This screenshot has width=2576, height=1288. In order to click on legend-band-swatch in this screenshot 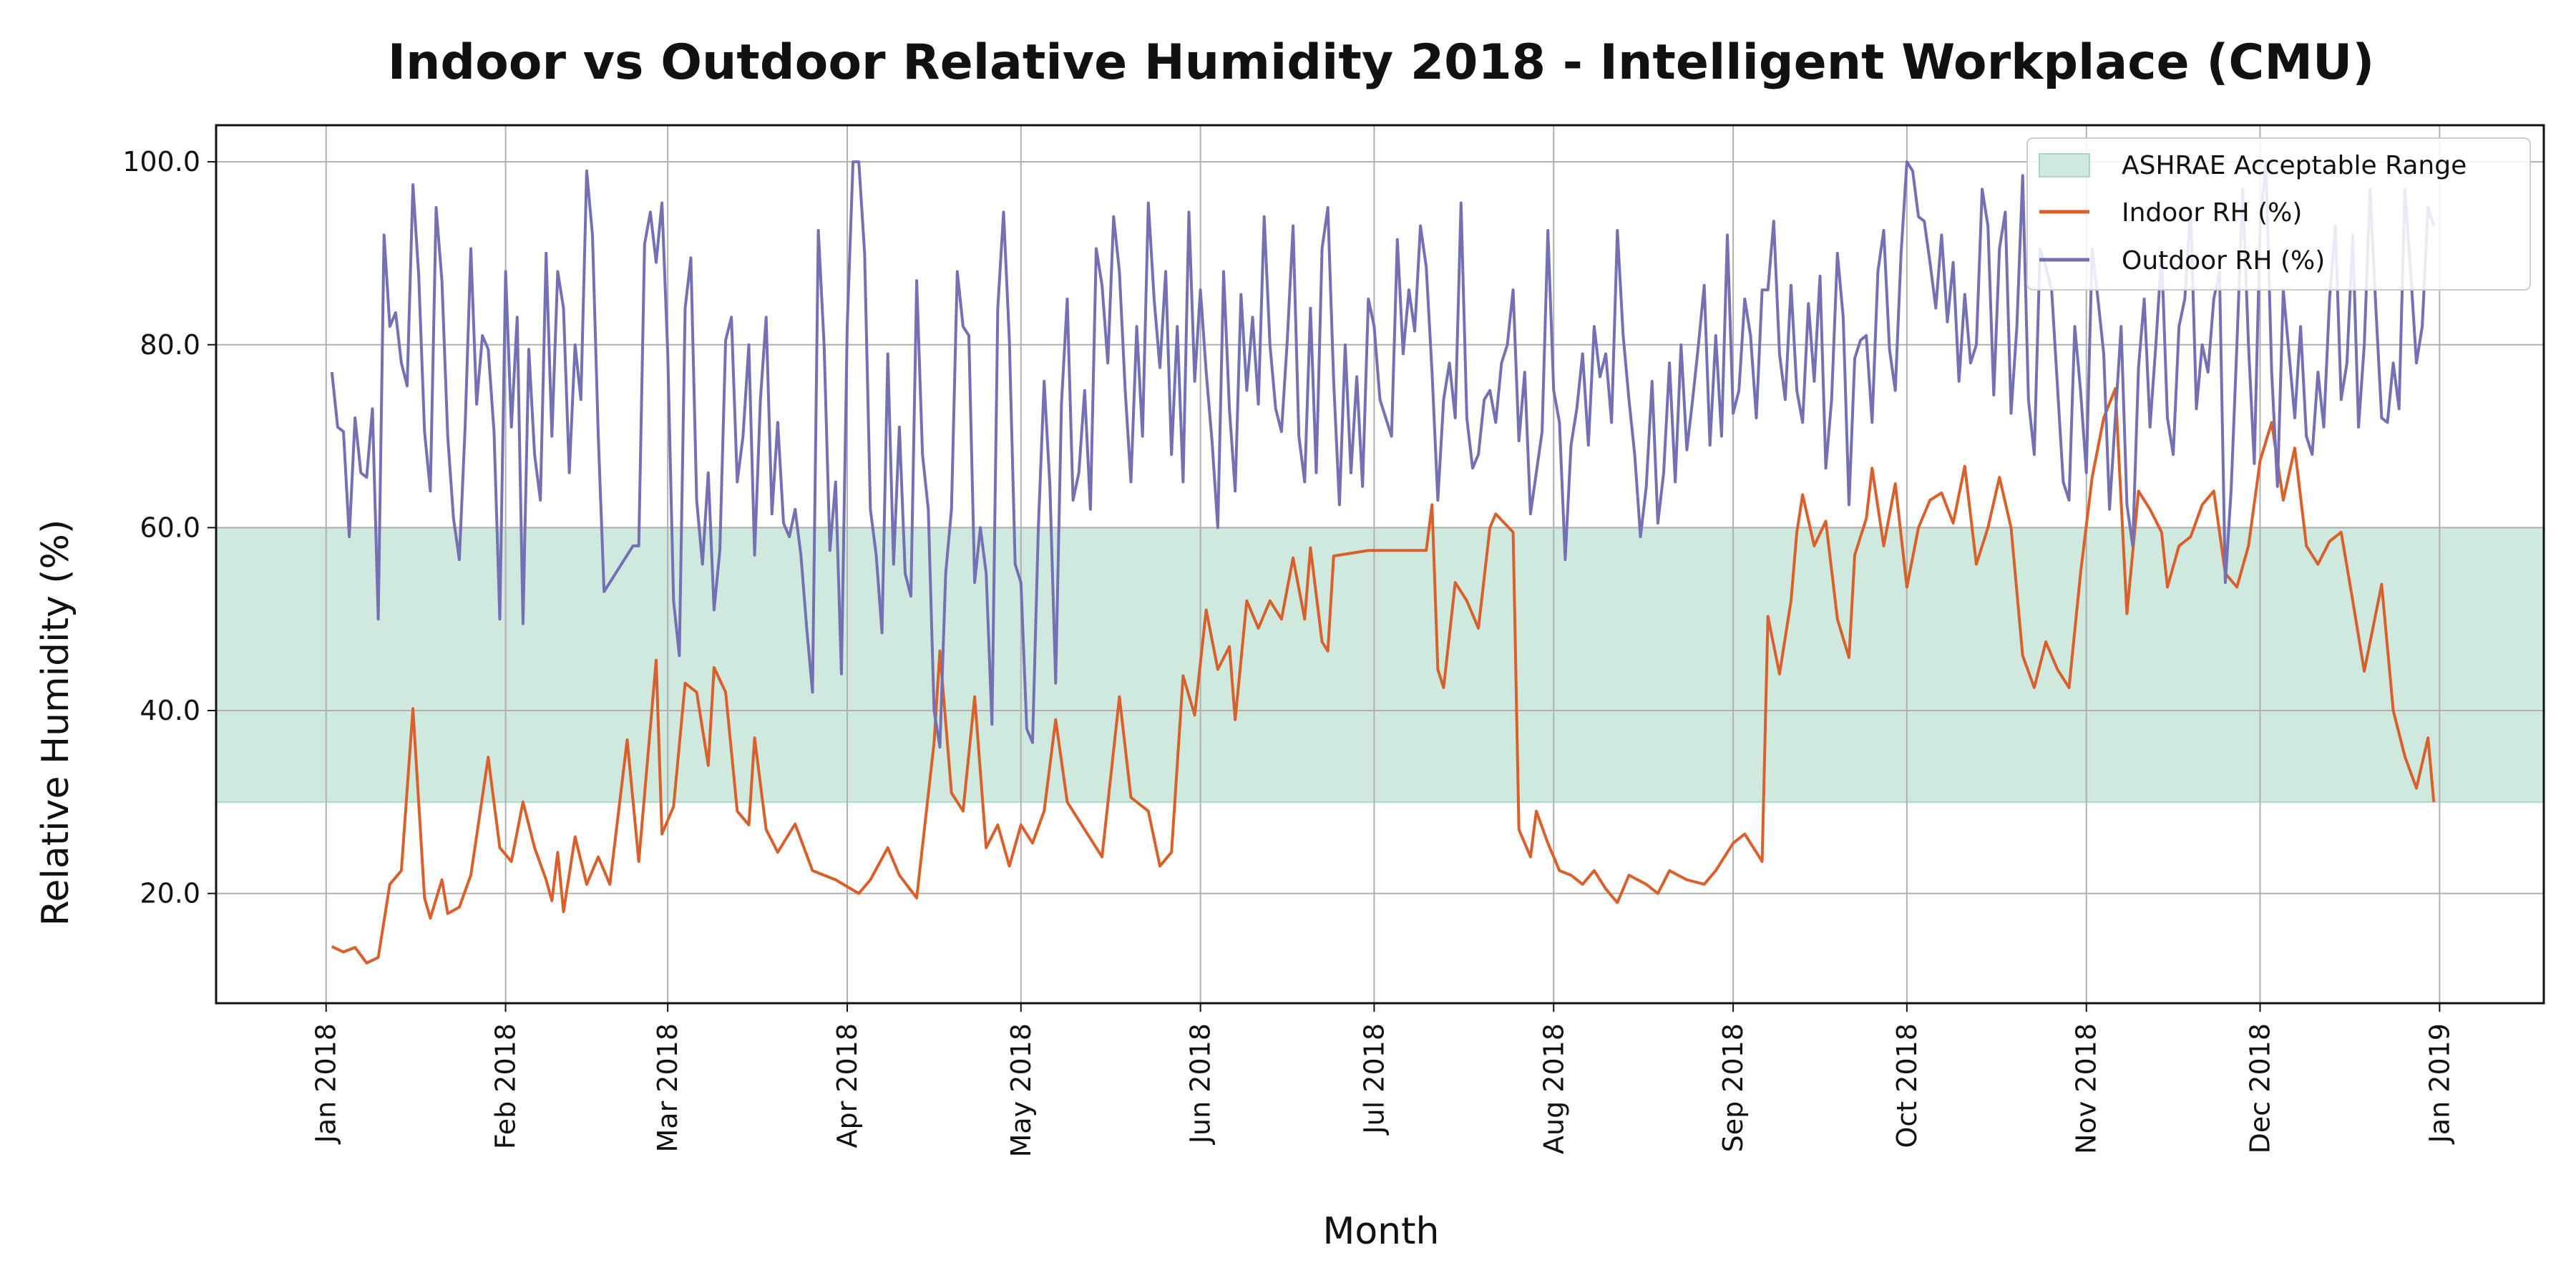, I will do `click(2064, 165)`.